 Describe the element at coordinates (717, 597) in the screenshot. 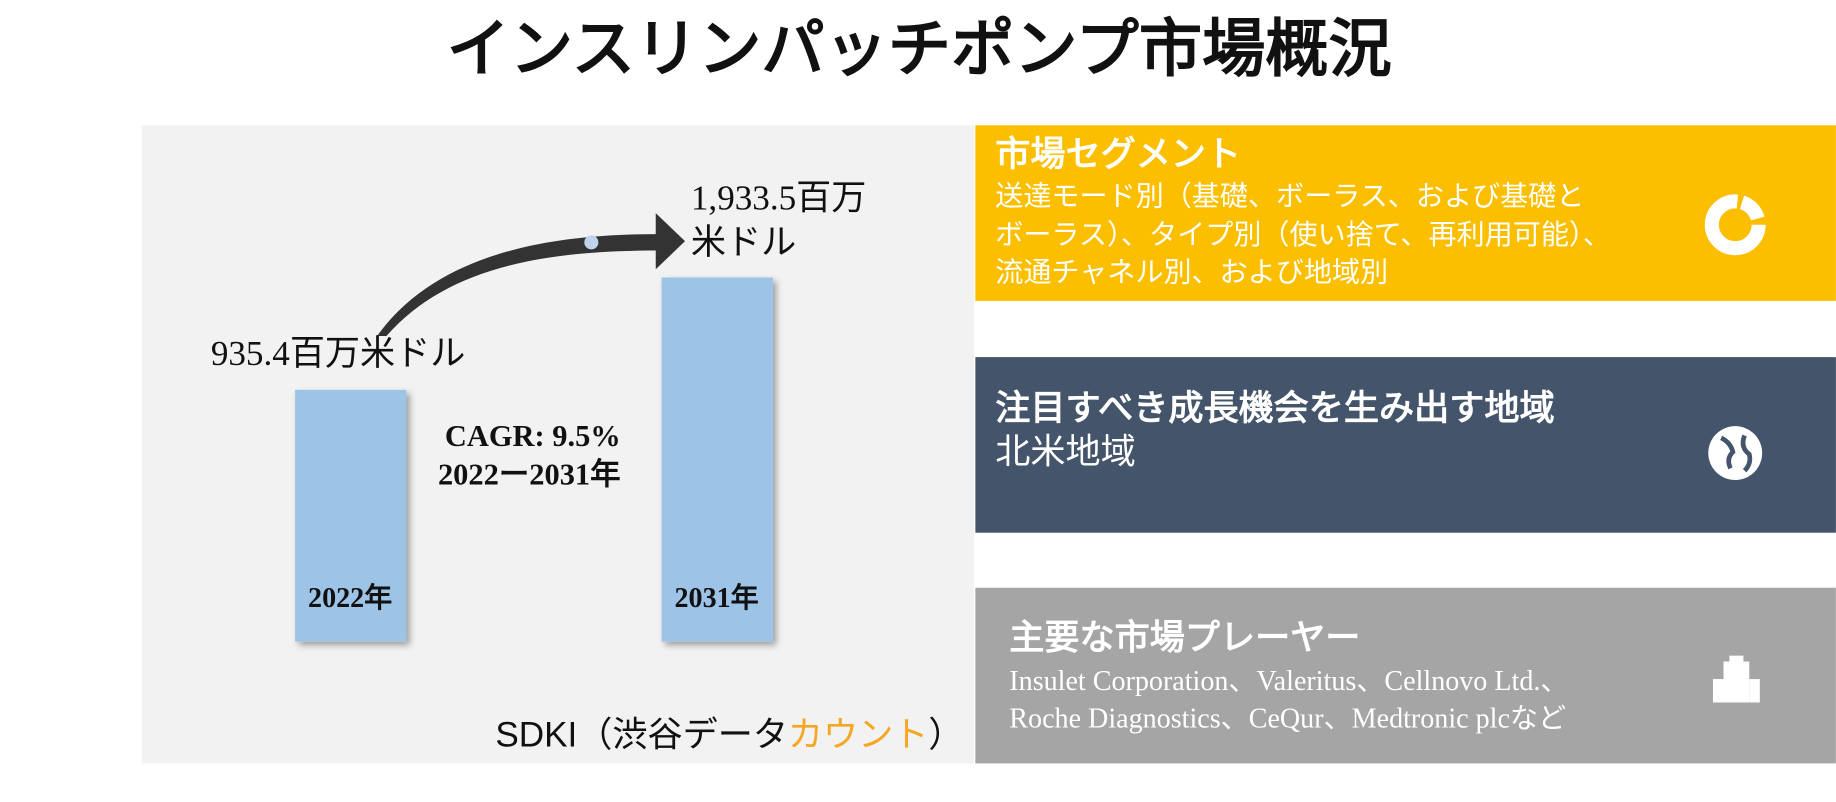

I see `bar-label: 2031年` at that location.